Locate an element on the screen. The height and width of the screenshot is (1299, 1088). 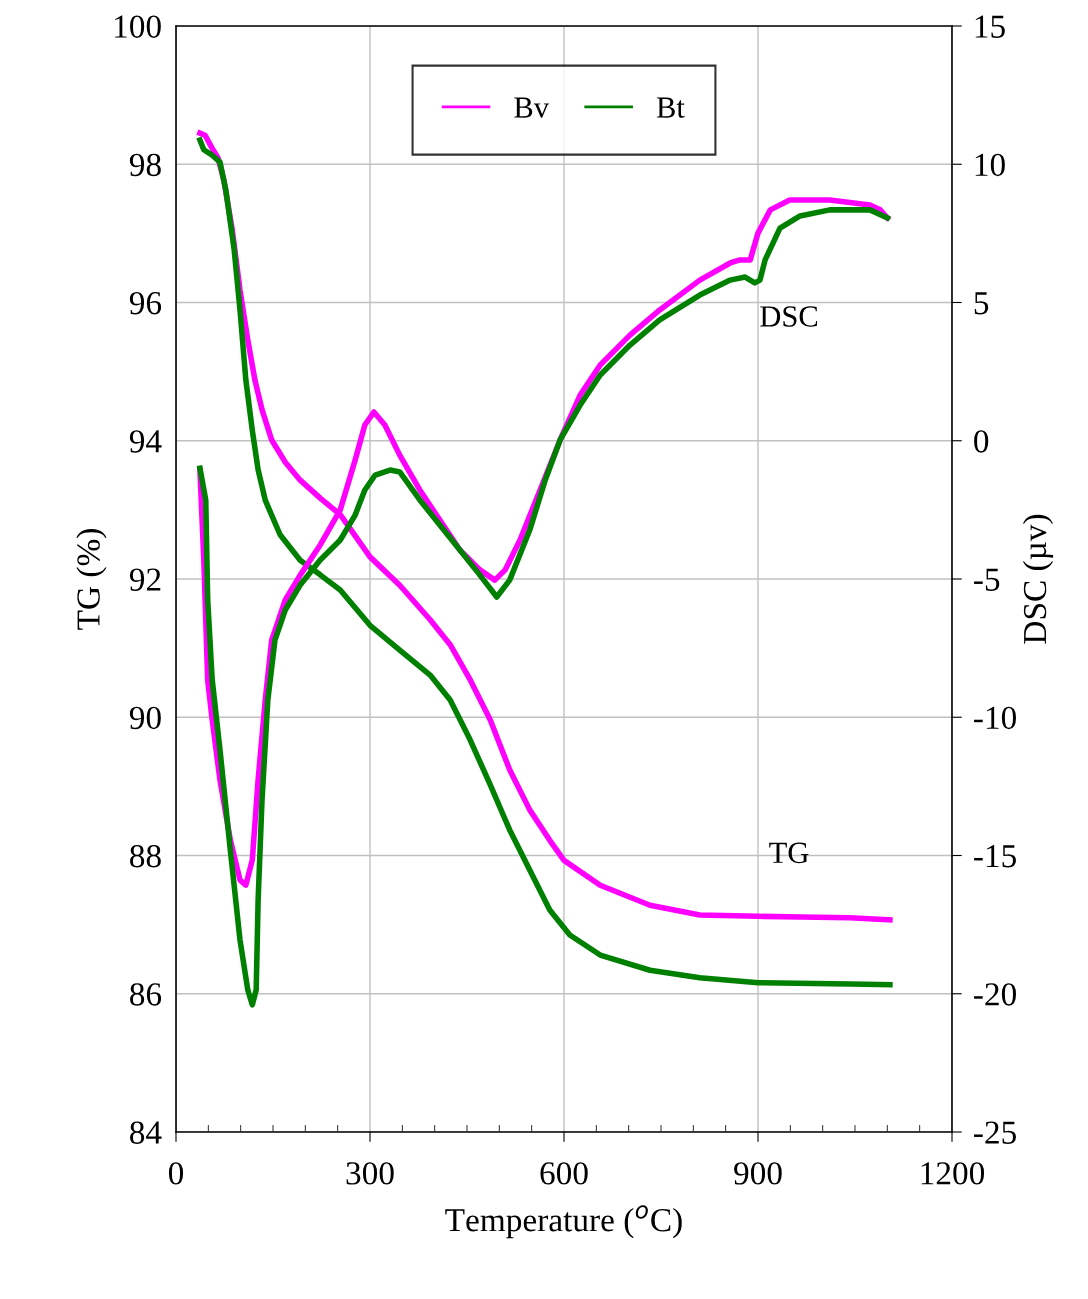
y2-tick-label: -5 is located at coordinates (987, 579).